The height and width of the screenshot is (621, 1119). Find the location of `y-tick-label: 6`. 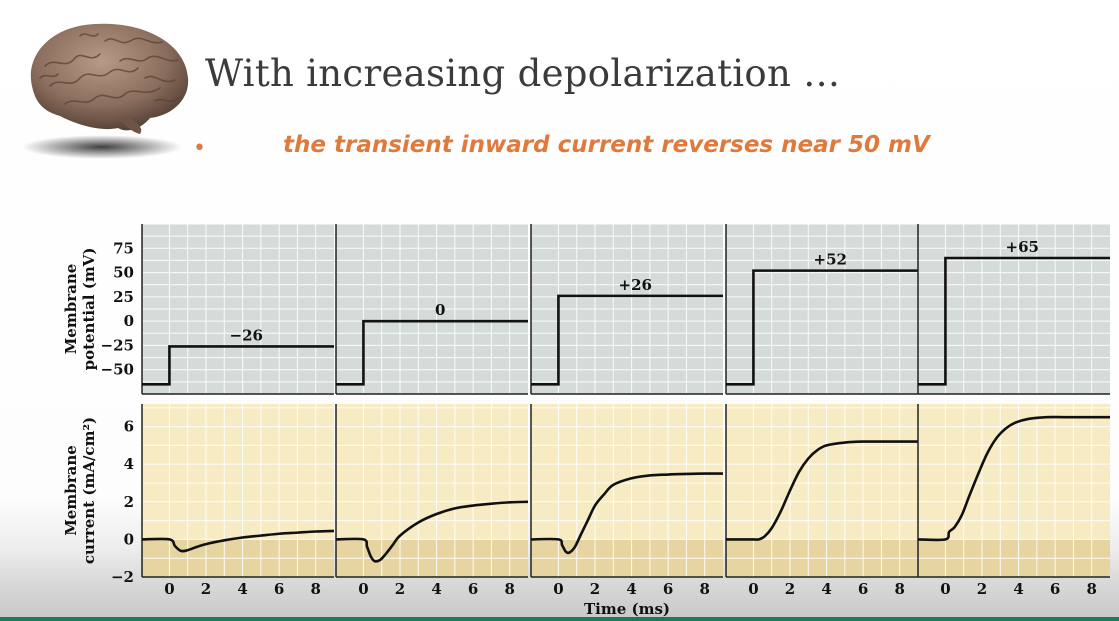

y-tick-label: 6 is located at coordinates (129, 427).